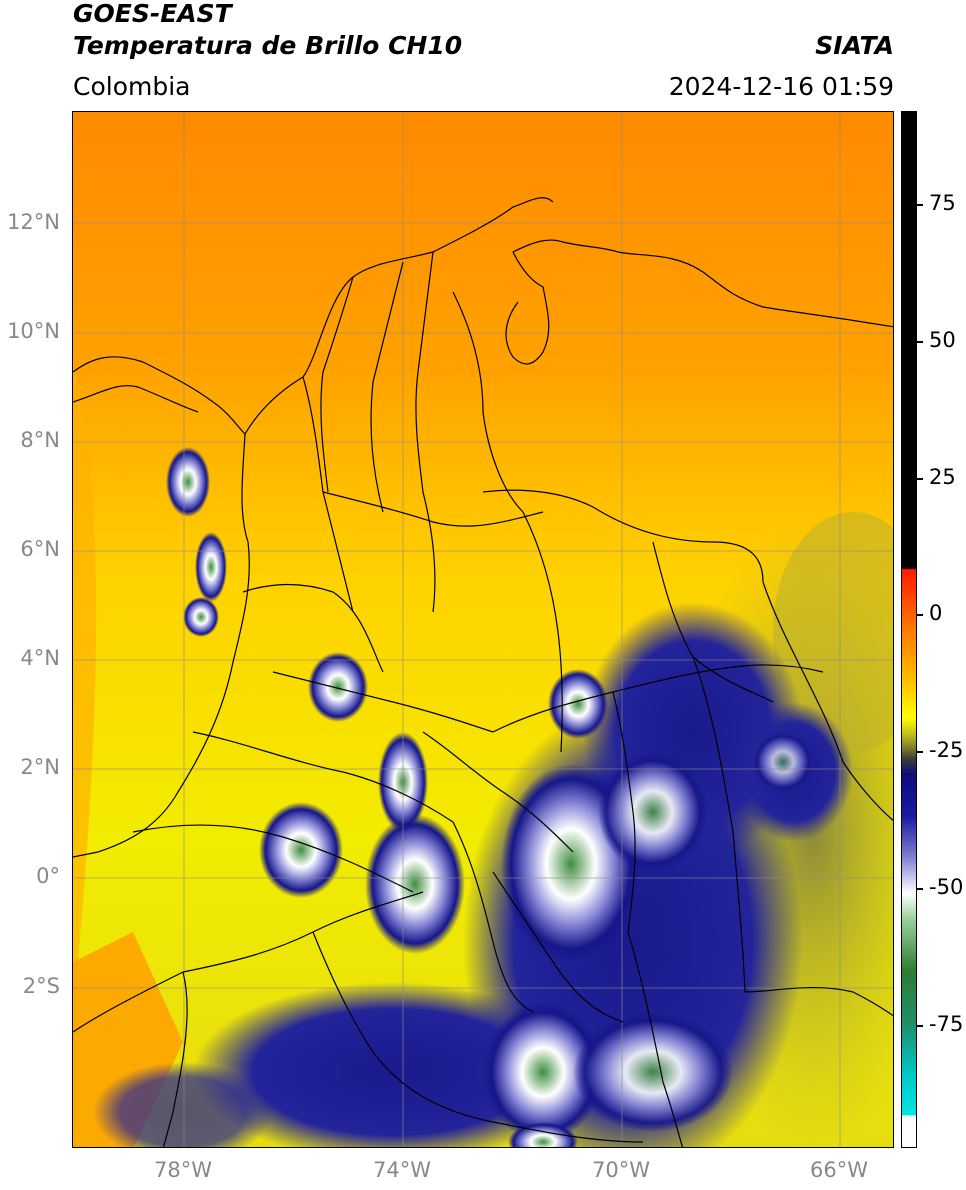  What do you see at coordinates (621, 1170) in the screenshot?
I see `lon-label-70w: 70°W` at bounding box center [621, 1170].